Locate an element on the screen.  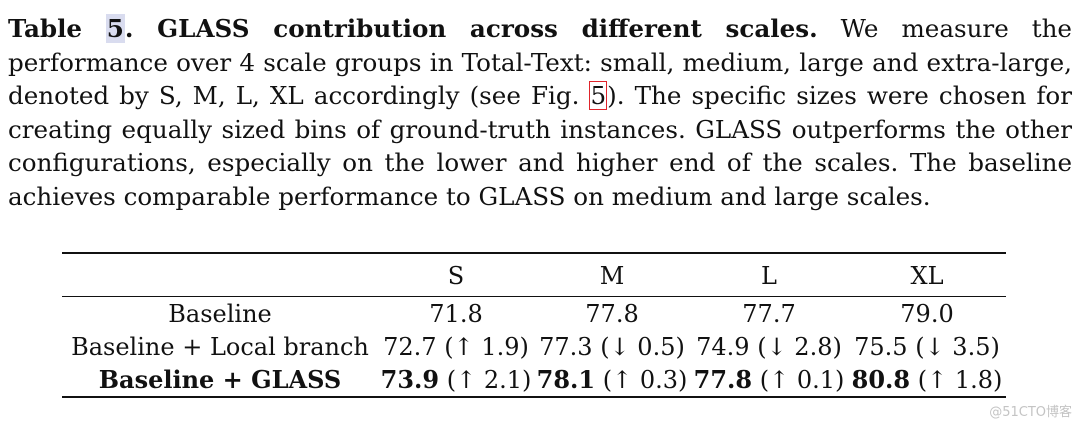
cell-value: 80.8 (↑ 1.8) is located at coordinates (927, 379).